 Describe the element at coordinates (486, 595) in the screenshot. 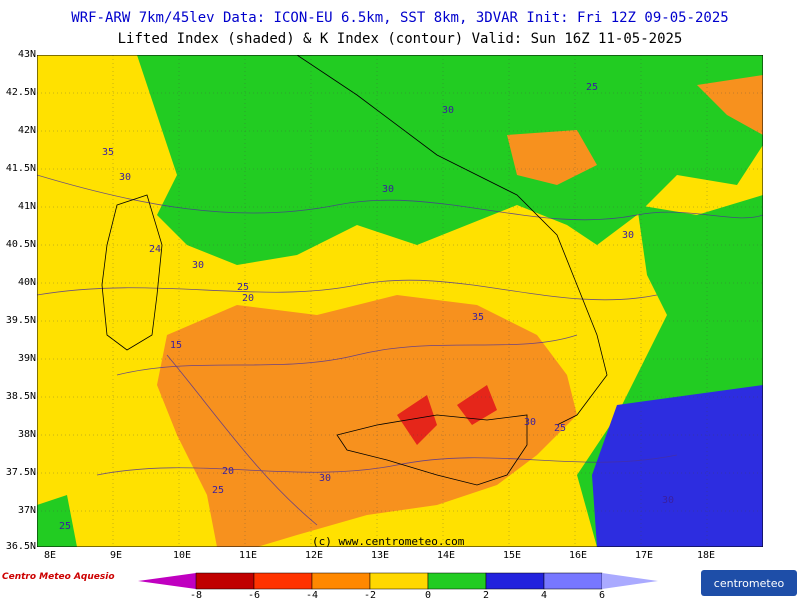

I see `colorbar-tick: 2` at that location.